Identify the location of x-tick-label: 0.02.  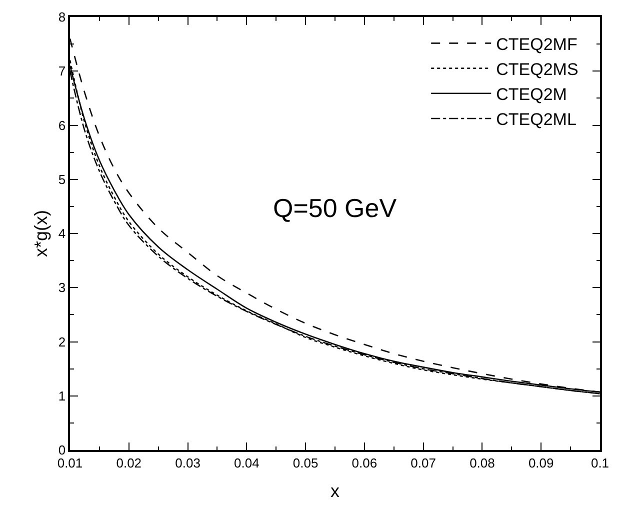
(129, 462).